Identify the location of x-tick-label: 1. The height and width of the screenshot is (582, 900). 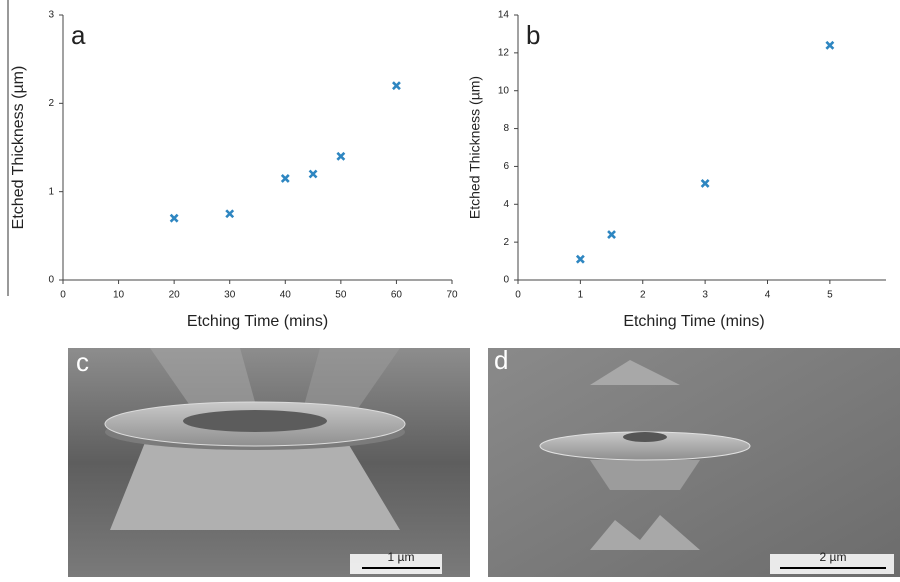
(581, 295).